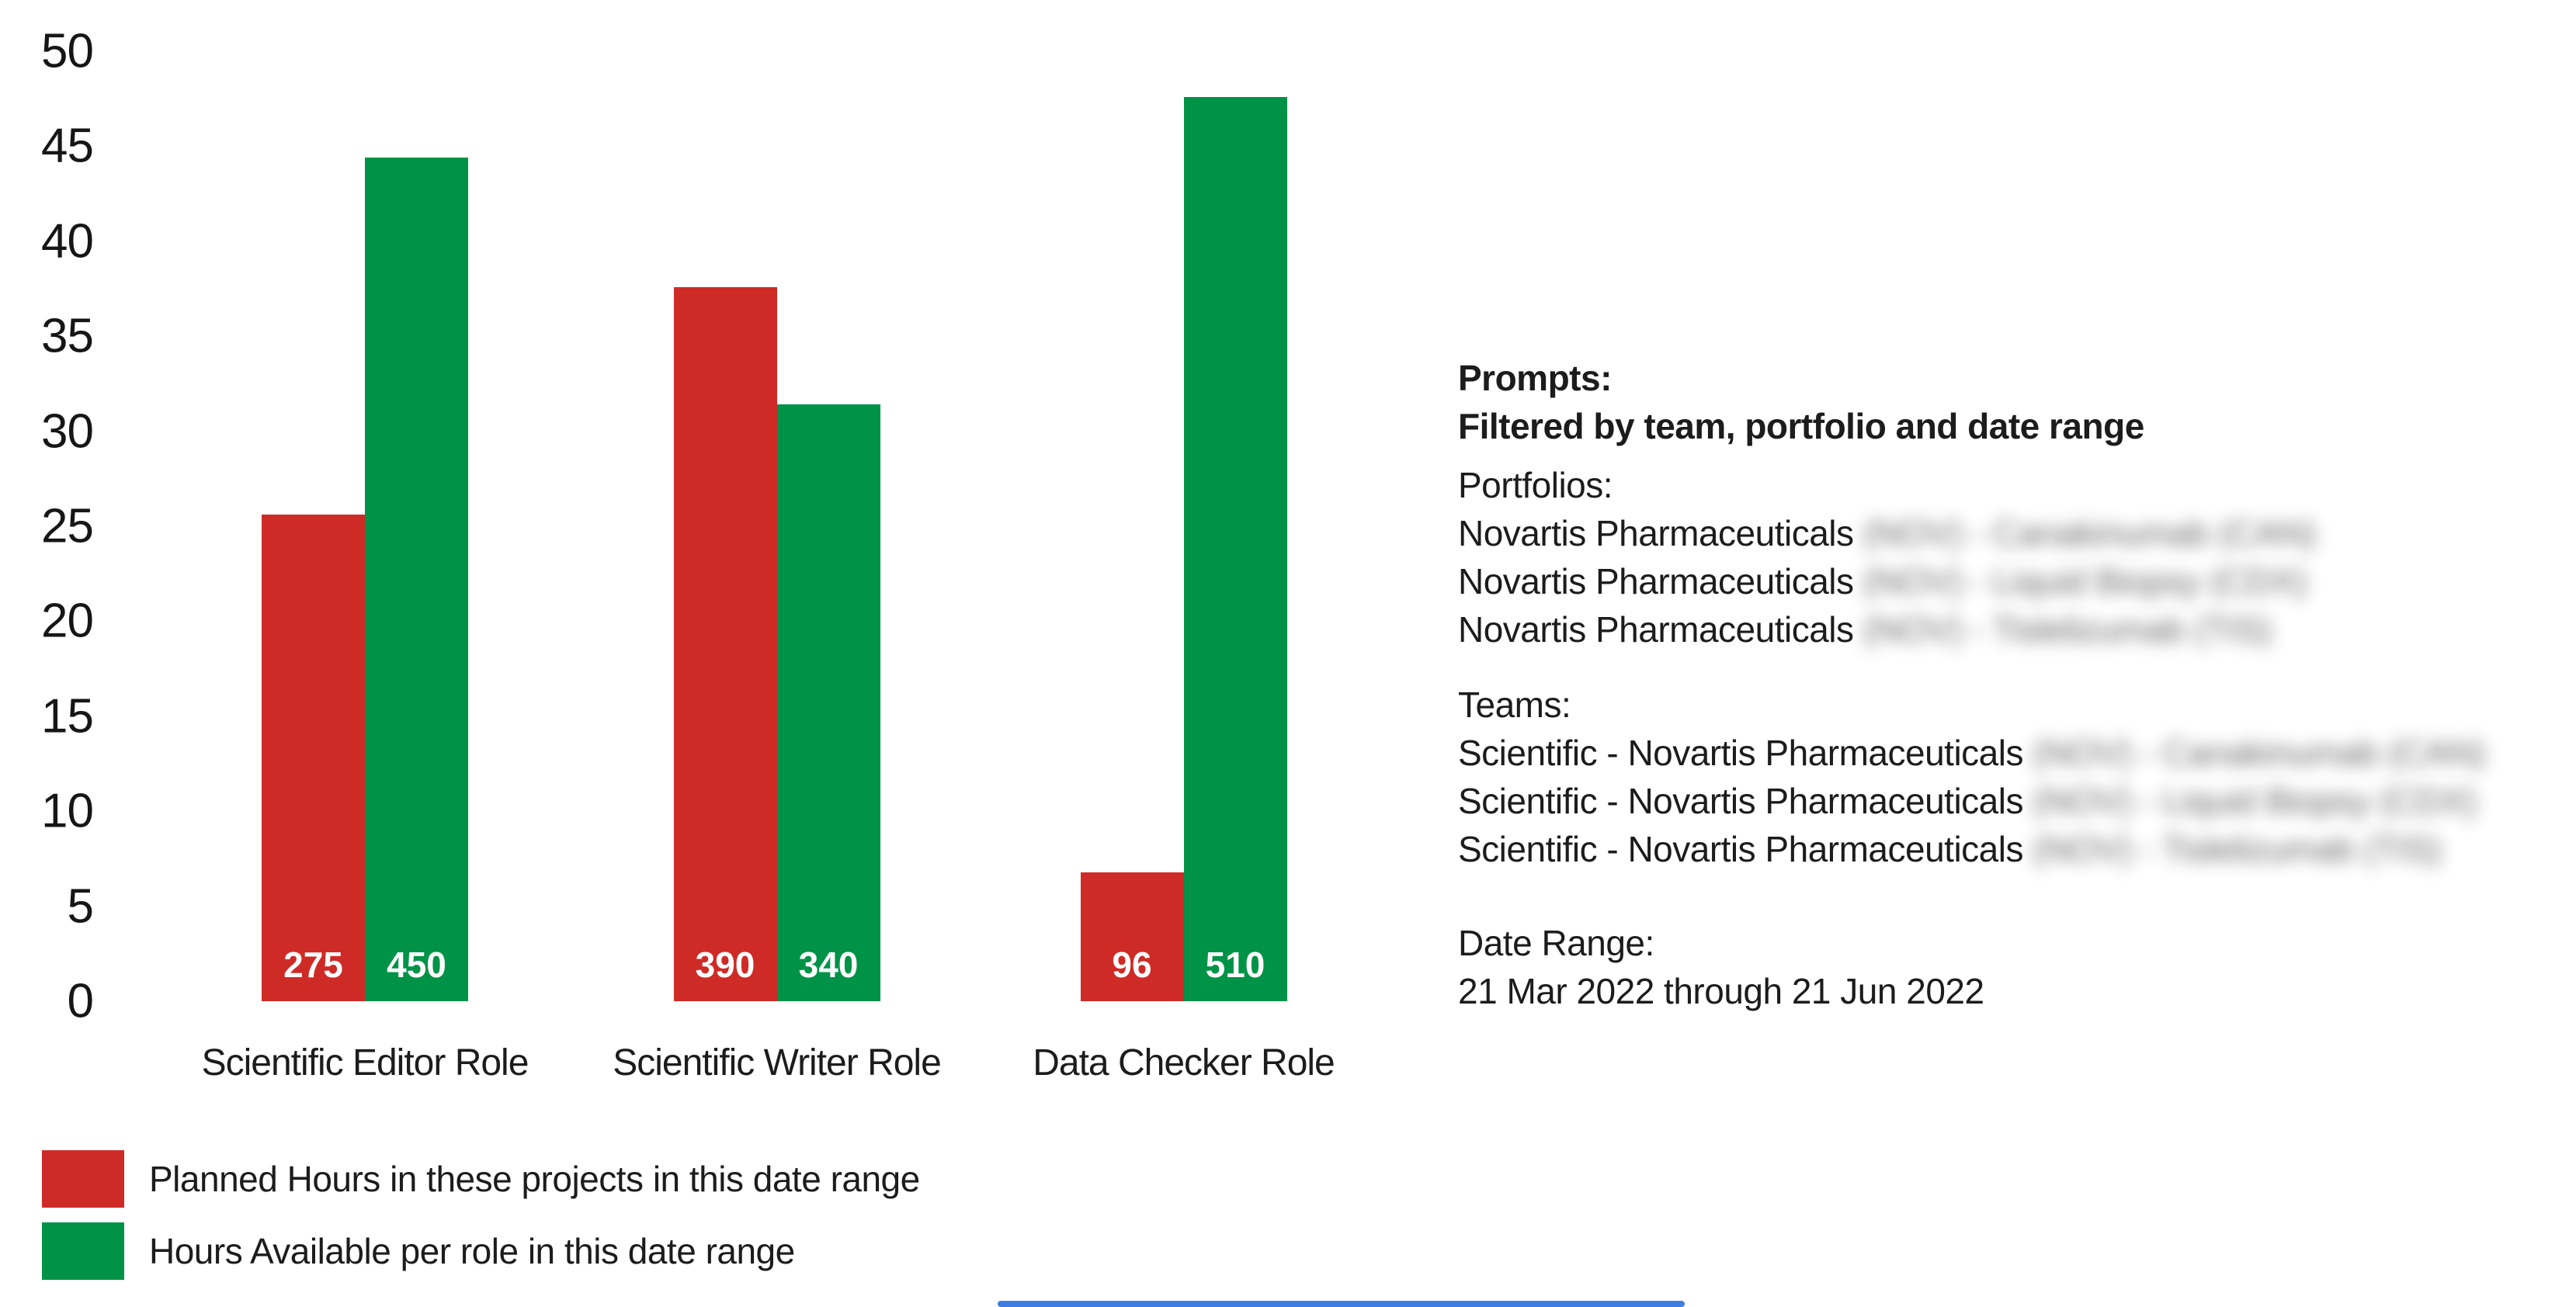 This screenshot has width=2576, height=1307. Describe the element at coordinates (2255, 801) in the screenshot. I see `team-redacted-text: (NOV) - Liquid Biopsy (CDX)` at that location.